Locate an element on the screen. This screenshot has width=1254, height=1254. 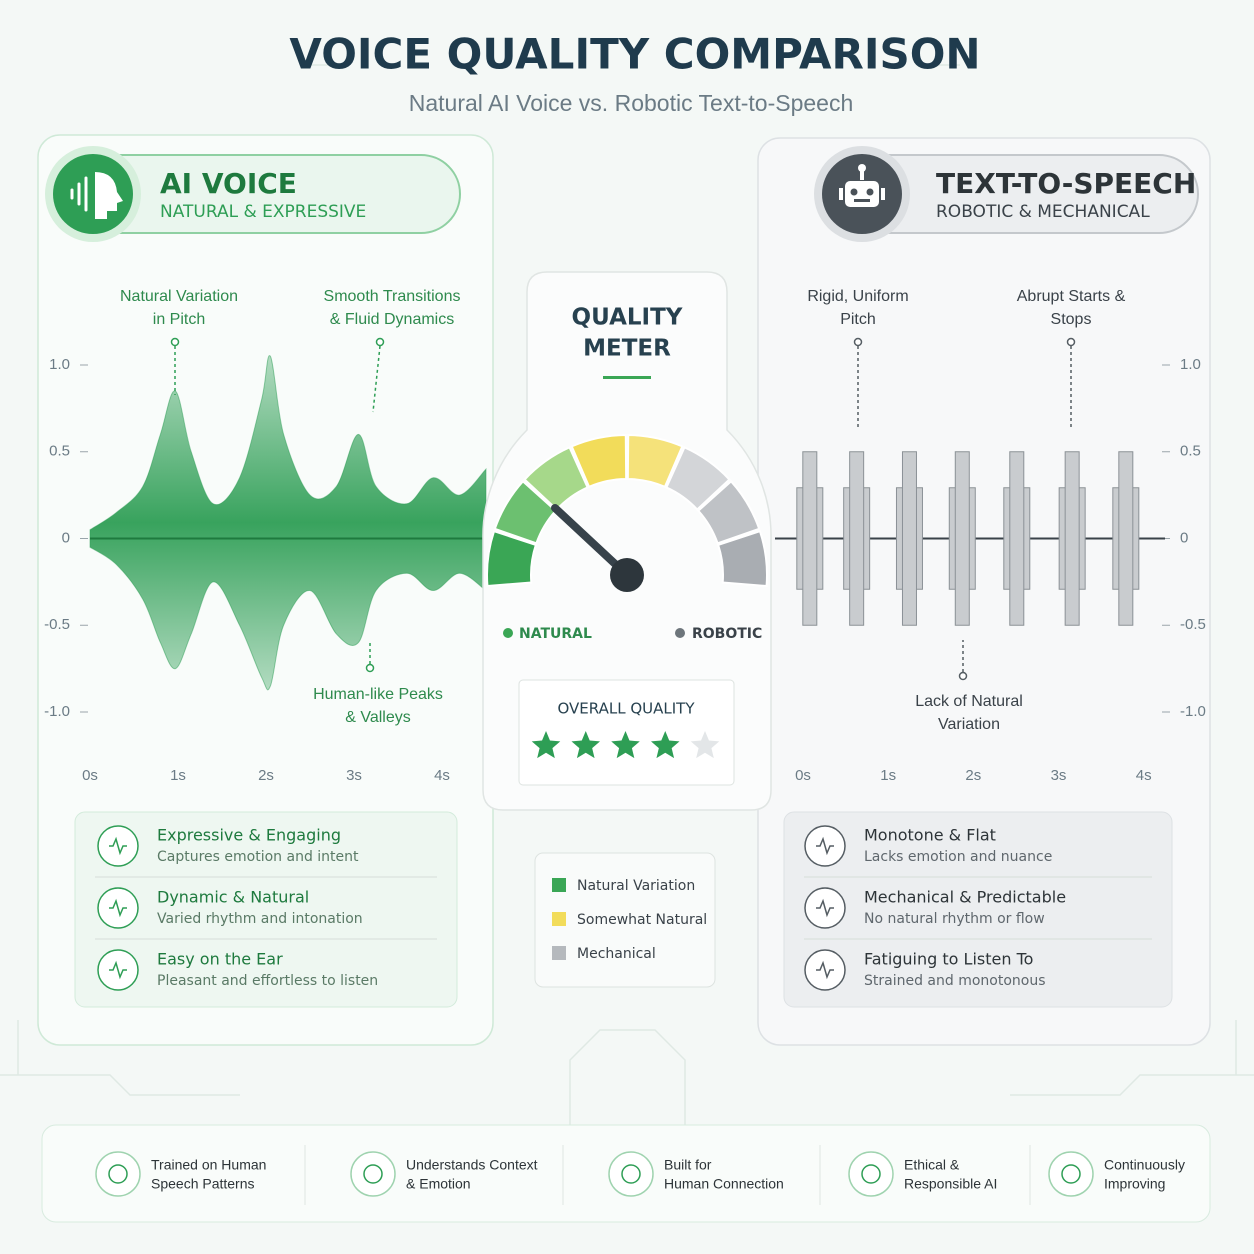
footer-label: Ethical & is located at coordinates (932, 1165).